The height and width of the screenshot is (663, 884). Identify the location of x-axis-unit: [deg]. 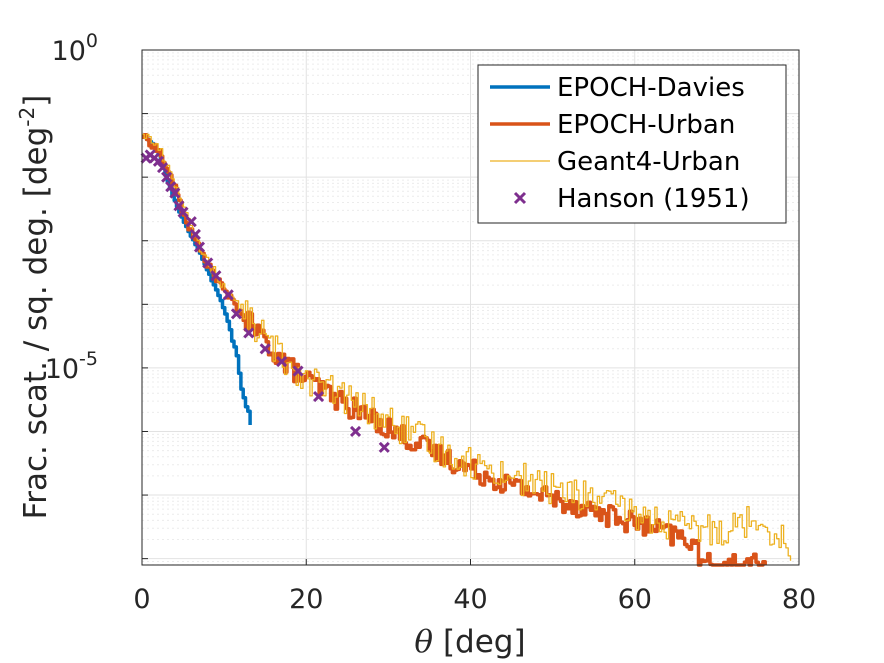
(479, 642).